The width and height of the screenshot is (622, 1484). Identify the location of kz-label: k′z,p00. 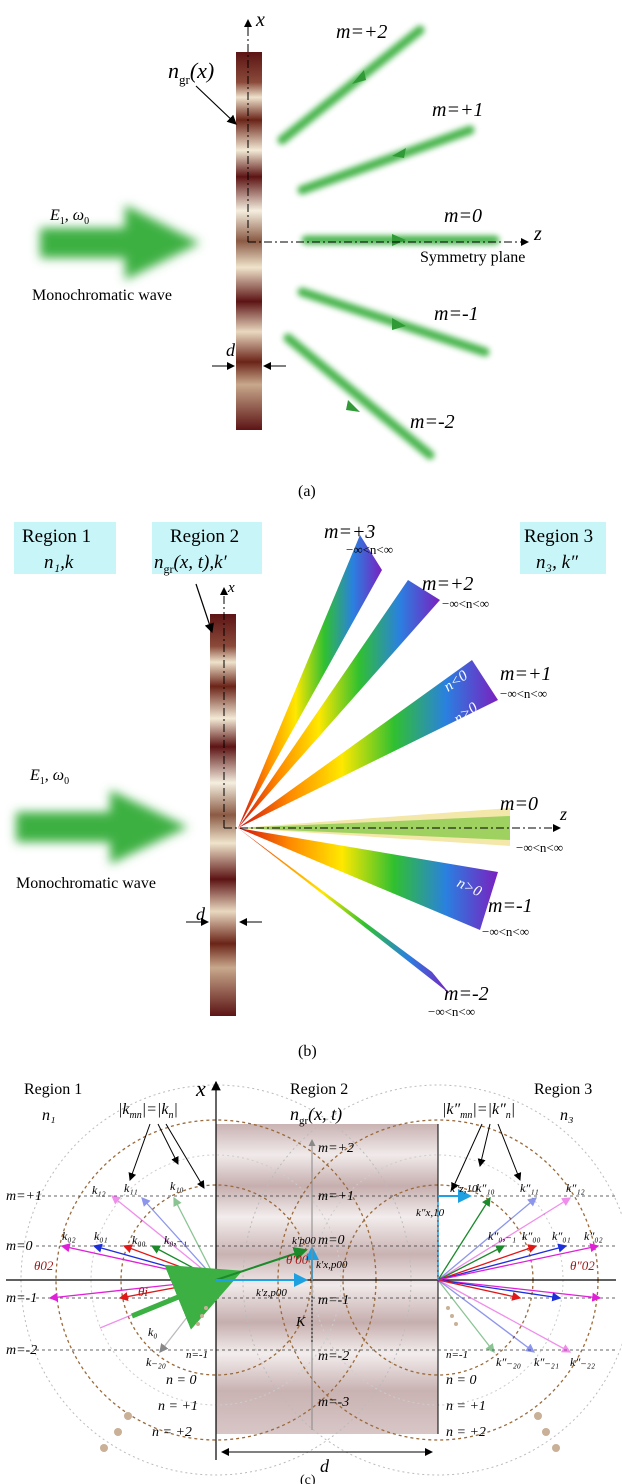
(271, 1293).